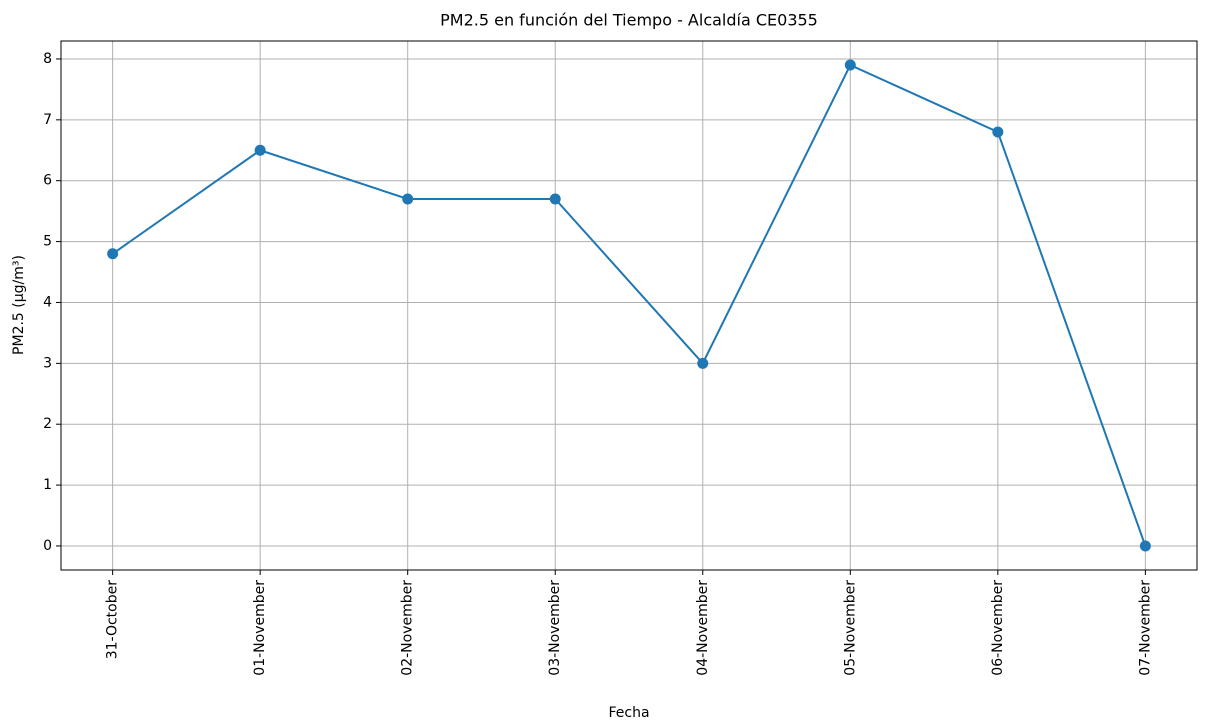  What do you see at coordinates (47, 59) in the screenshot?
I see `y-tick-label: 8` at bounding box center [47, 59].